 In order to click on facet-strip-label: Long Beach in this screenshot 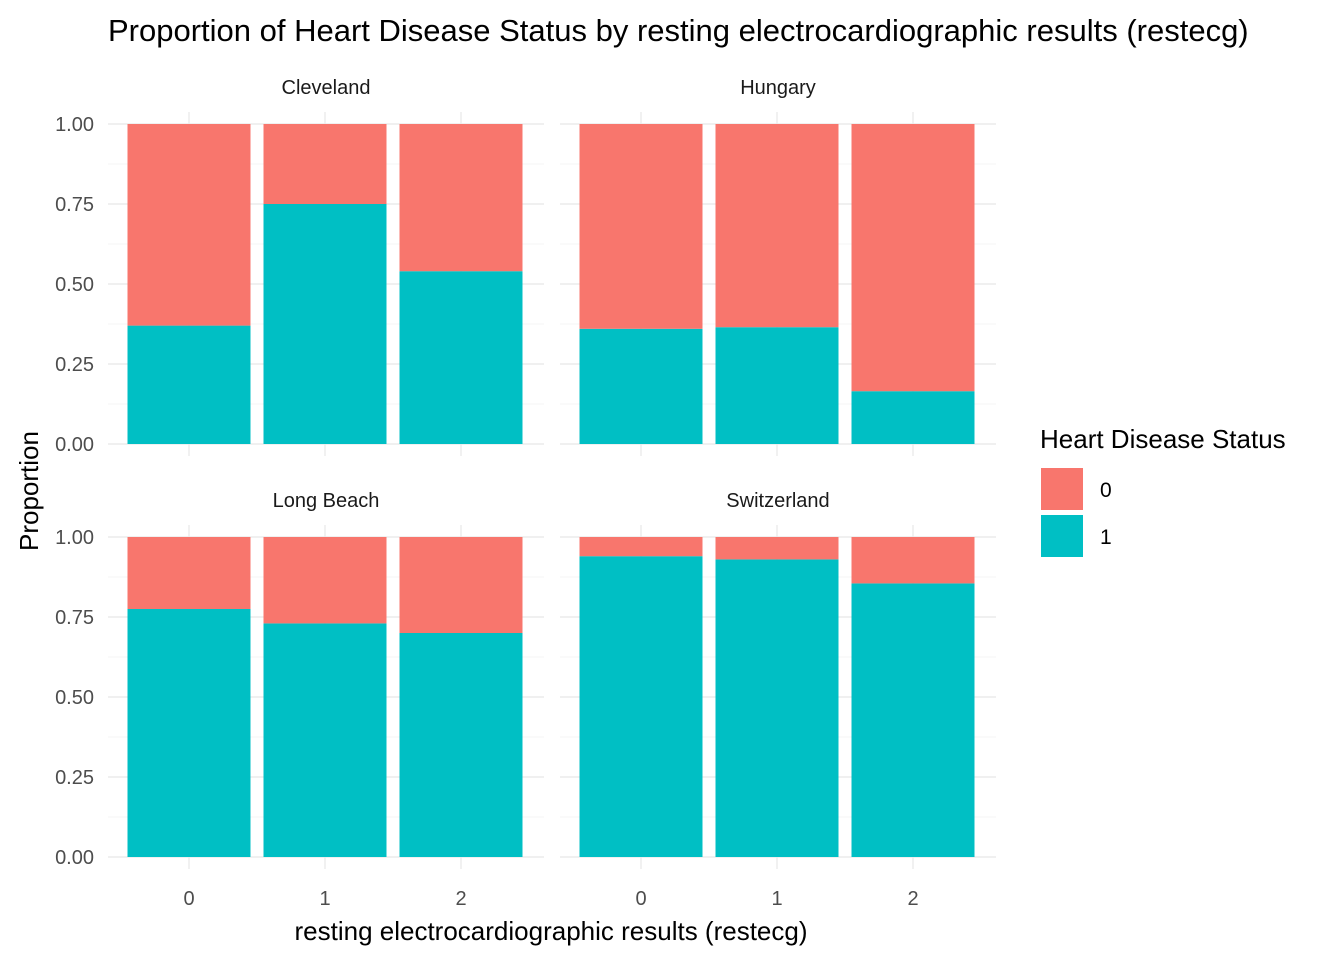, I will do `click(326, 501)`.